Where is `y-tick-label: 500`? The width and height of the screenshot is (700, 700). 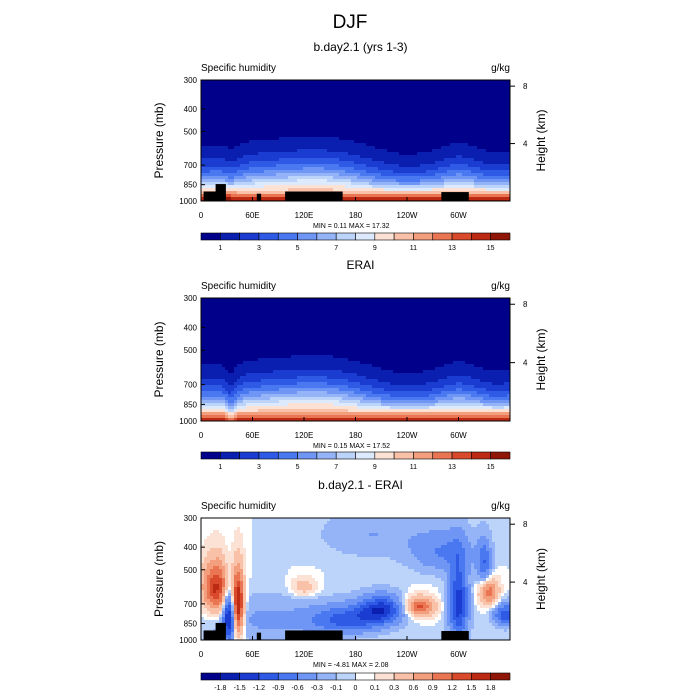 y-tick-label: 500 is located at coordinates (191, 131).